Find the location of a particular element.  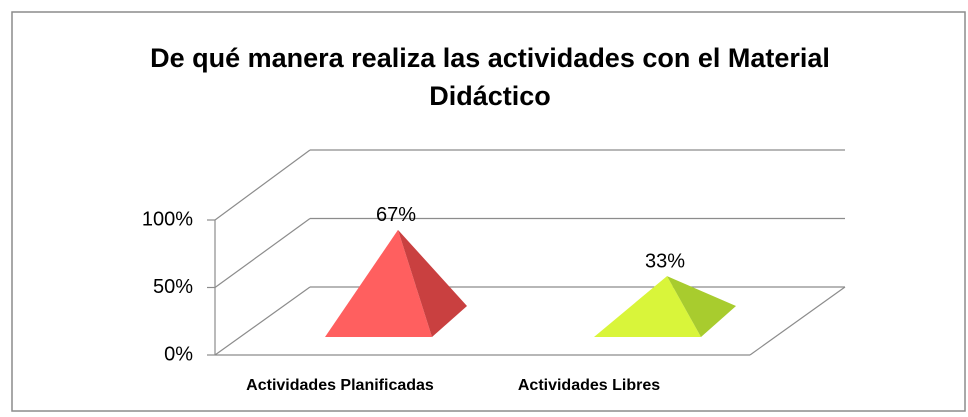

x-tick-label: Actividades Libres is located at coordinates (589, 385).